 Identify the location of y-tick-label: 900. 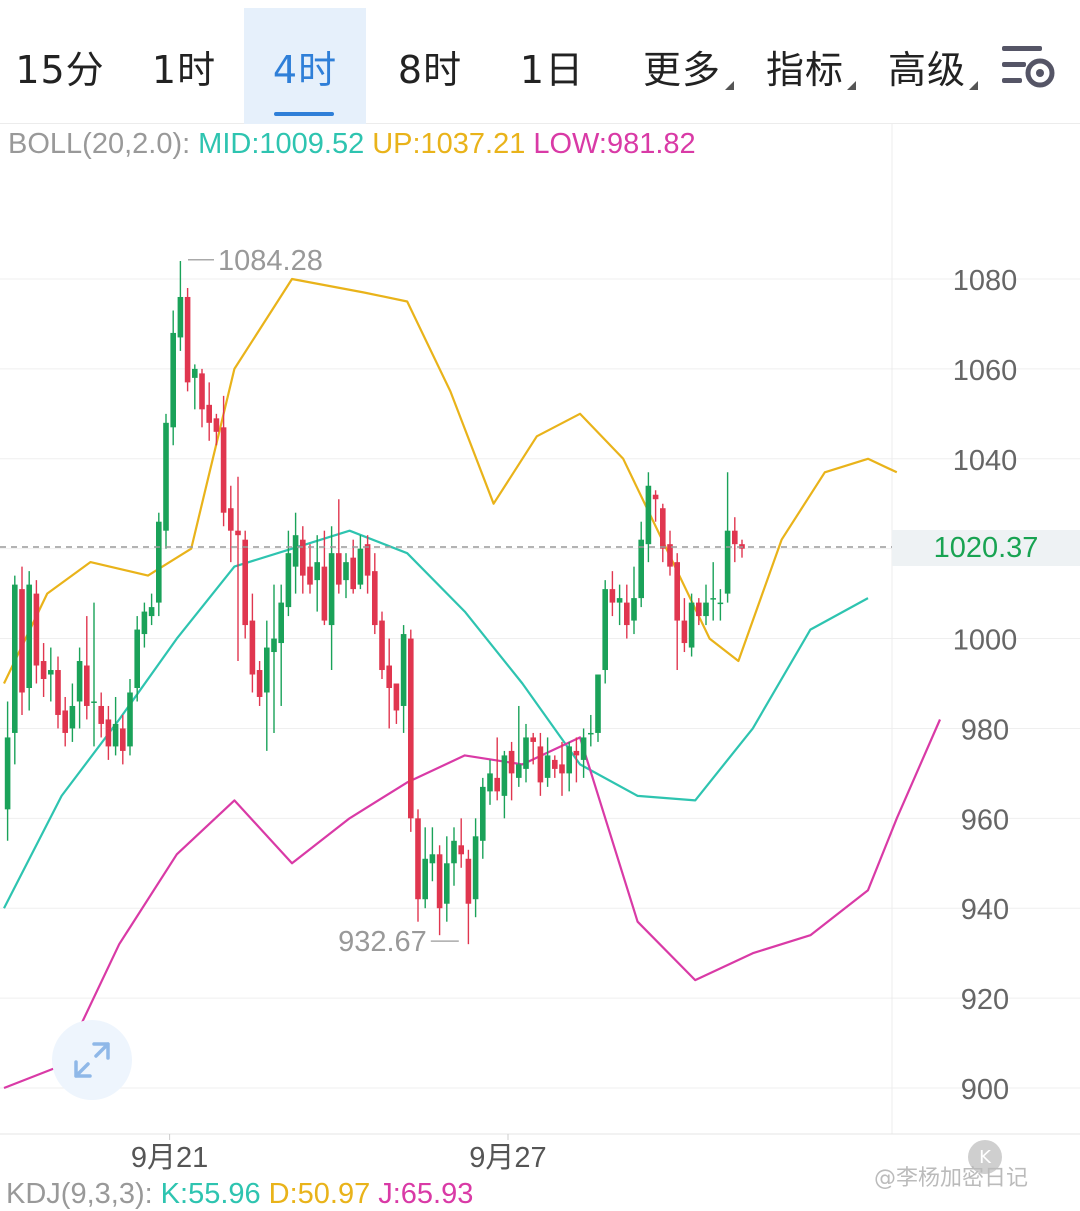
(985, 1090).